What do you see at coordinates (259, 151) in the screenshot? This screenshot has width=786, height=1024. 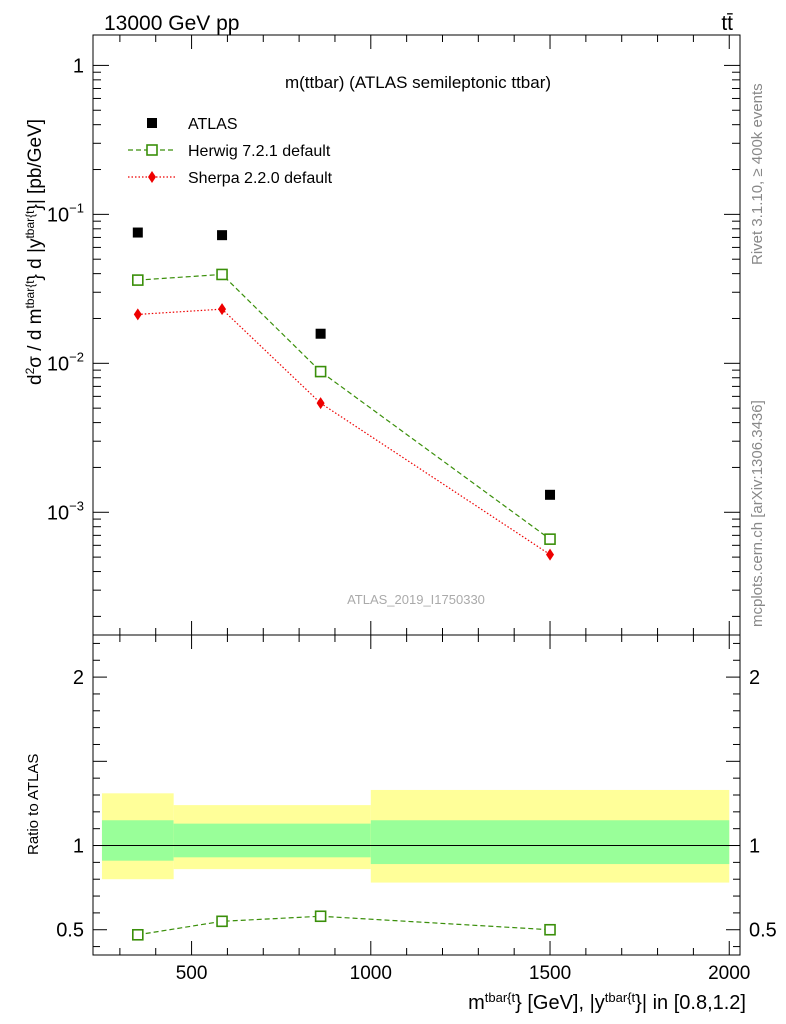 I see `legend-herwig-label: Herwig 7.2.1 default` at bounding box center [259, 151].